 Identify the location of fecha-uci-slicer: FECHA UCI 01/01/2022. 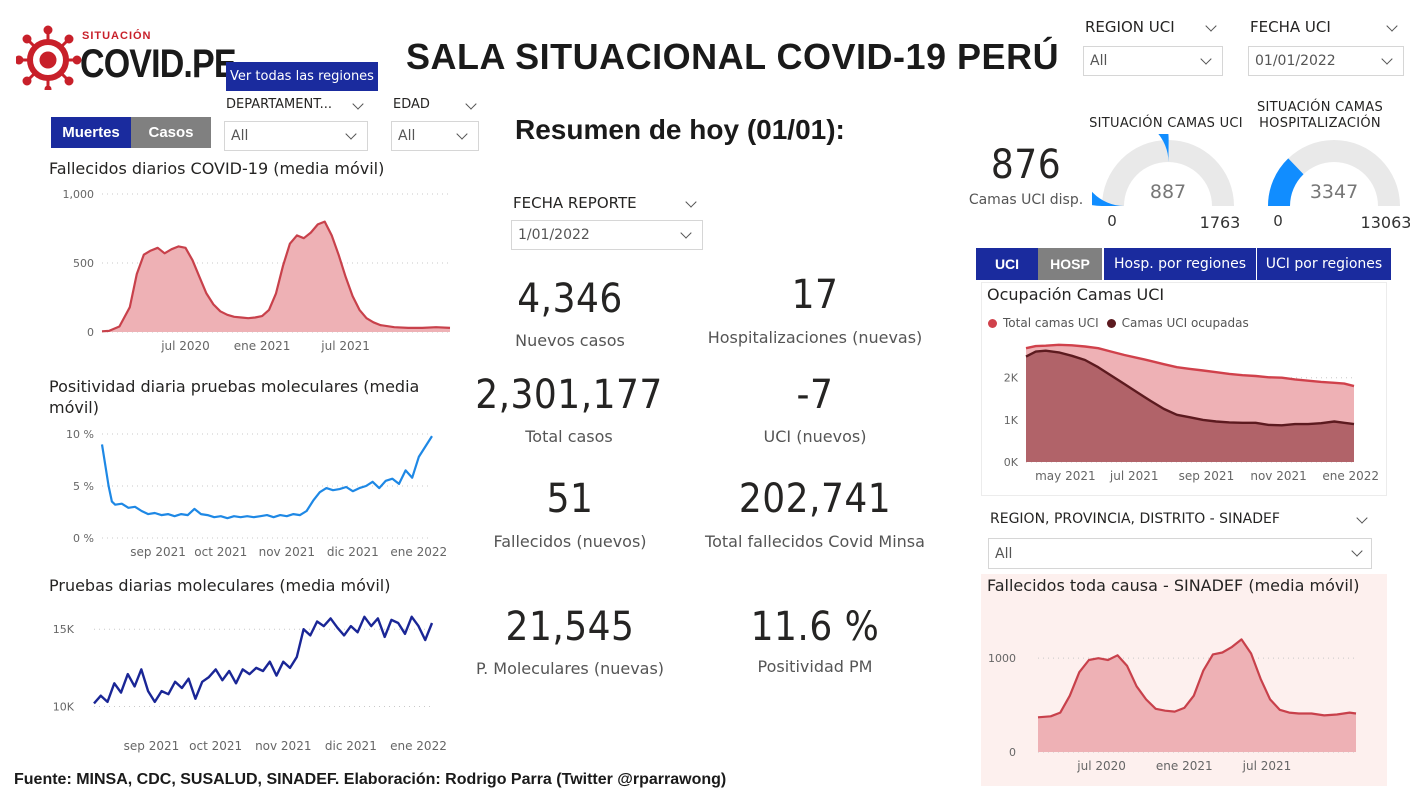
(1326, 47).